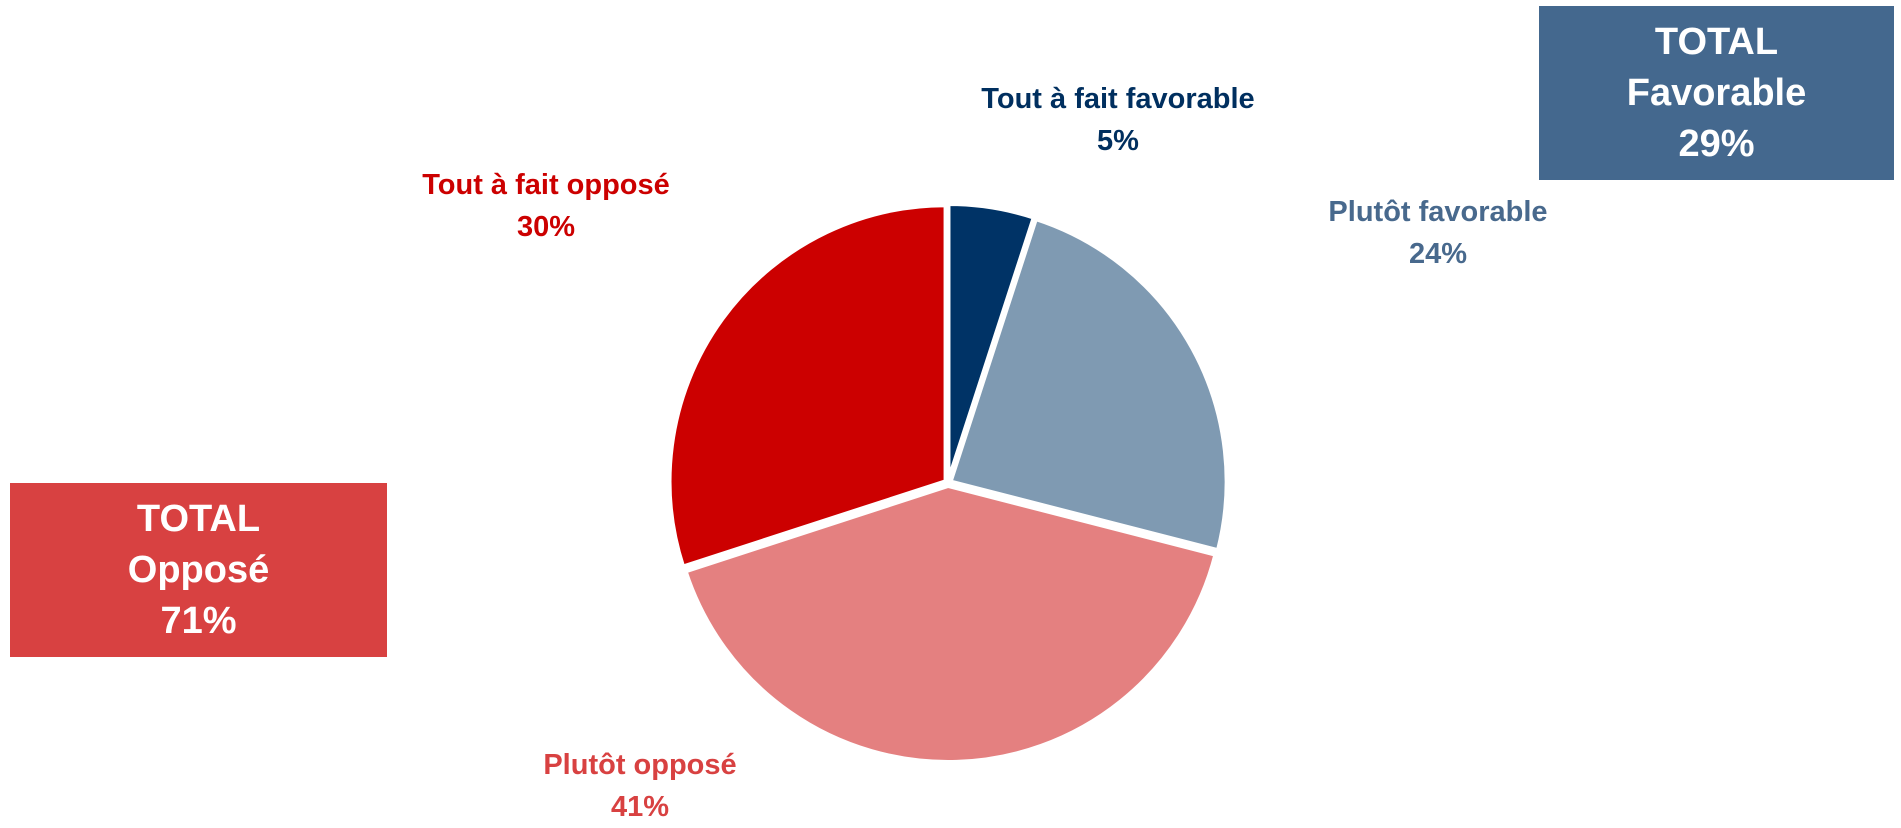 Image resolution: width=1901 pixels, height=828 pixels. What do you see at coordinates (950, 623) in the screenshot?
I see `pie-slice-plutot-oppose` at bounding box center [950, 623].